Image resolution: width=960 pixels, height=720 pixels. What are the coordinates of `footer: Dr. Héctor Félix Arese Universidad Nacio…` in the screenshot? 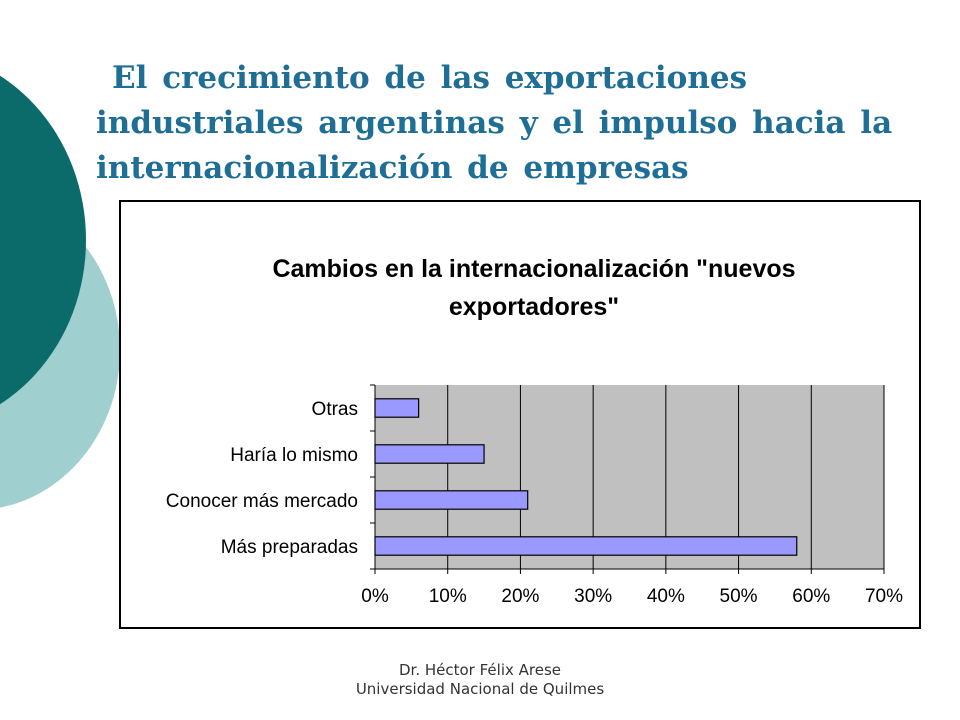 It's located at (480, 680).